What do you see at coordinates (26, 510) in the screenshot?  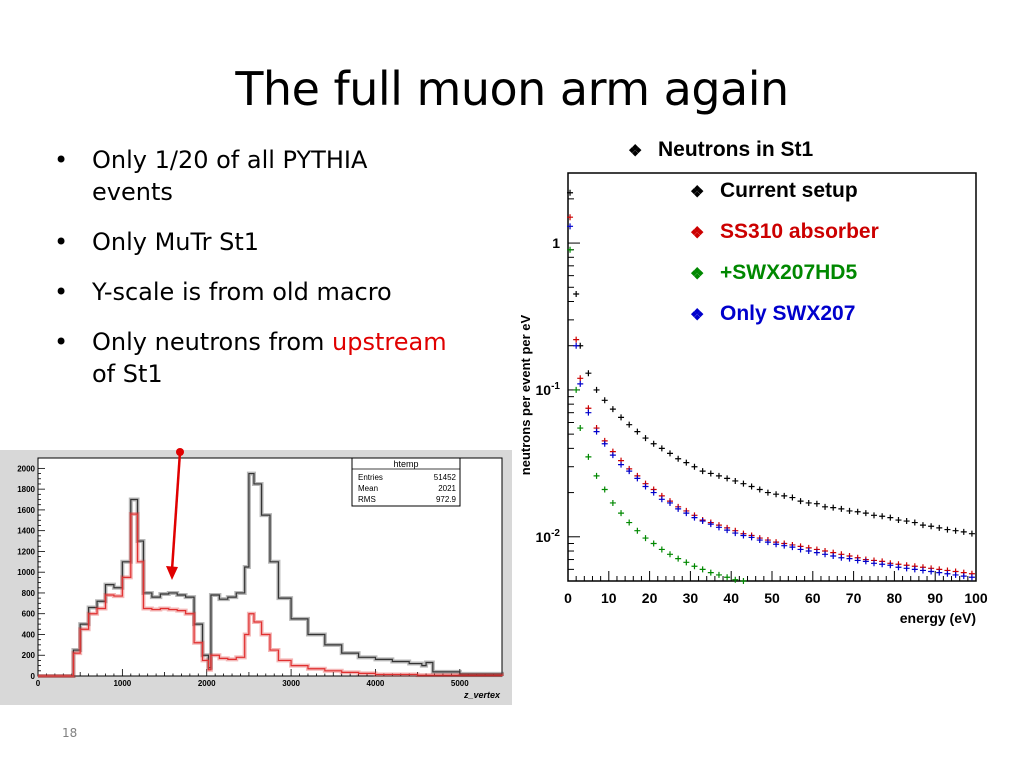 I see `y-tick-label: 1600` at bounding box center [26, 510].